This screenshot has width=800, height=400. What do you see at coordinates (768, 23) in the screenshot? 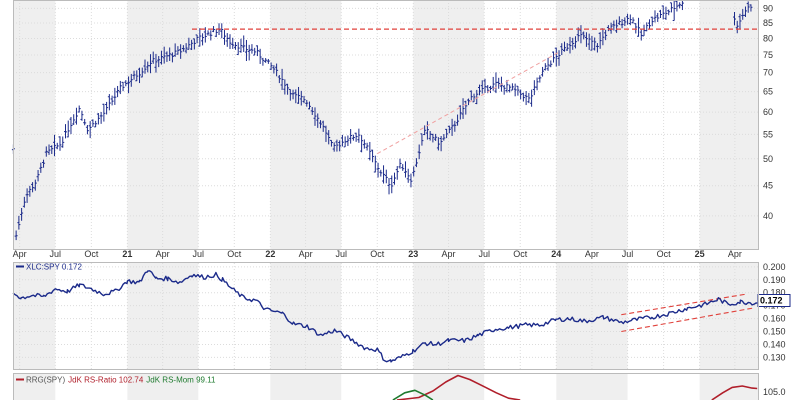
I see `price-y-tick-label: 85` at bounding box center [768, 23].